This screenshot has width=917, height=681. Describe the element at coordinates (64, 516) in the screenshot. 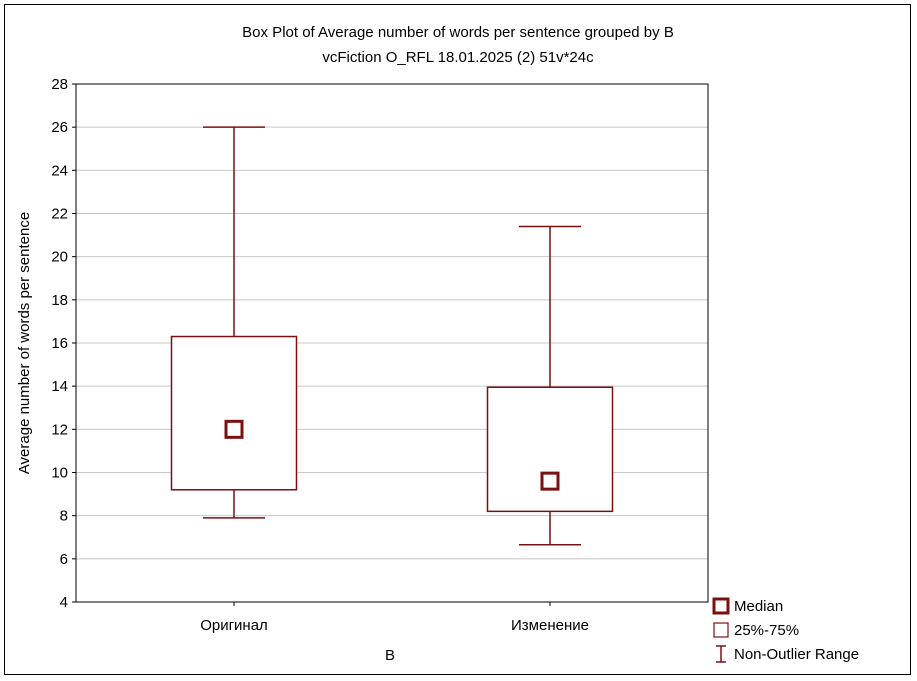

I see `y-tick-label: 8` at that location.